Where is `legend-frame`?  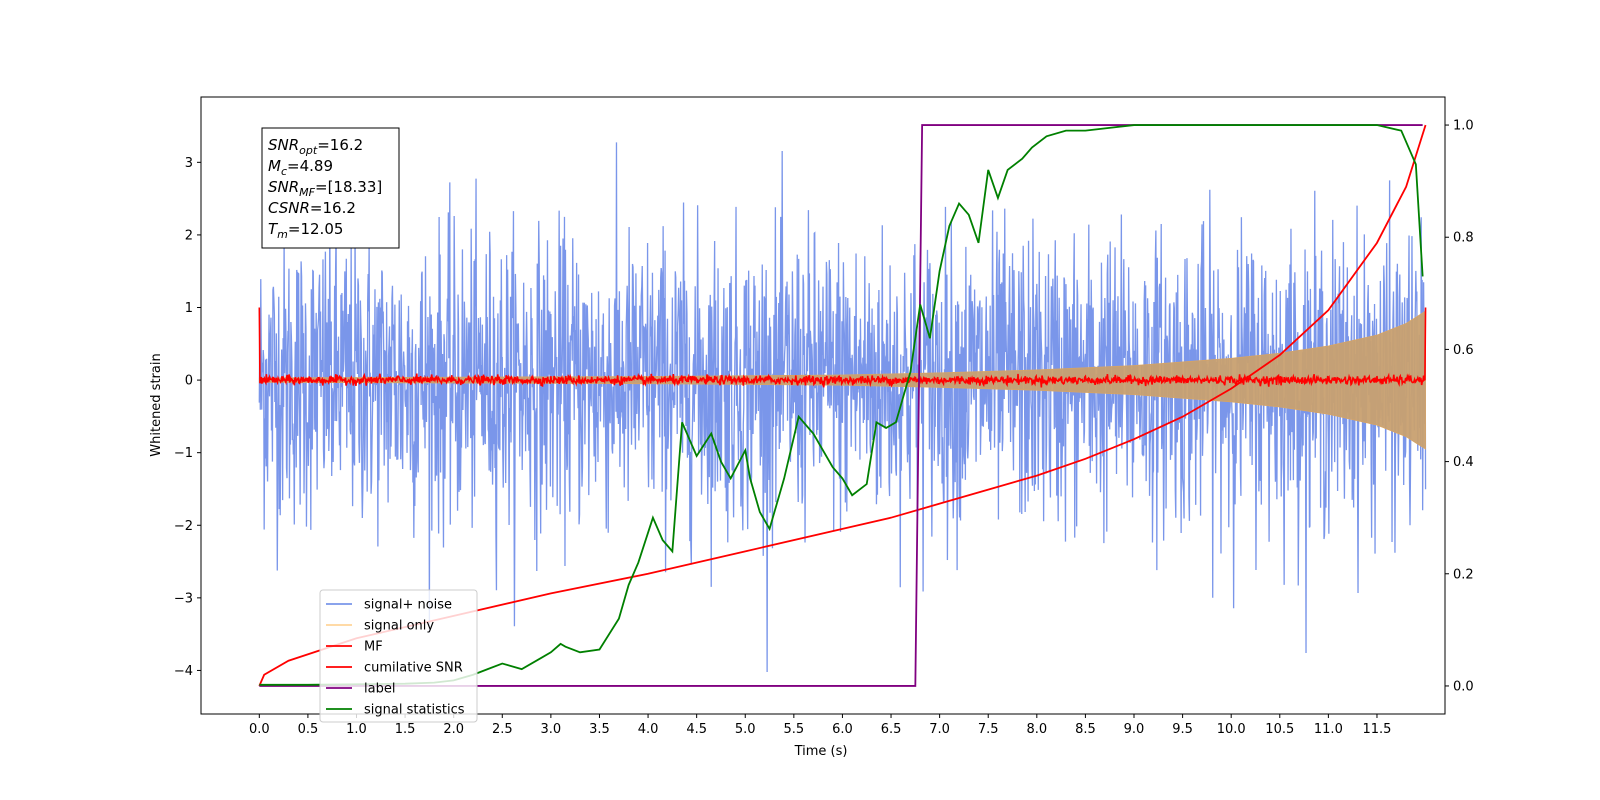 legend-frame is located at coordinates (398, 656).